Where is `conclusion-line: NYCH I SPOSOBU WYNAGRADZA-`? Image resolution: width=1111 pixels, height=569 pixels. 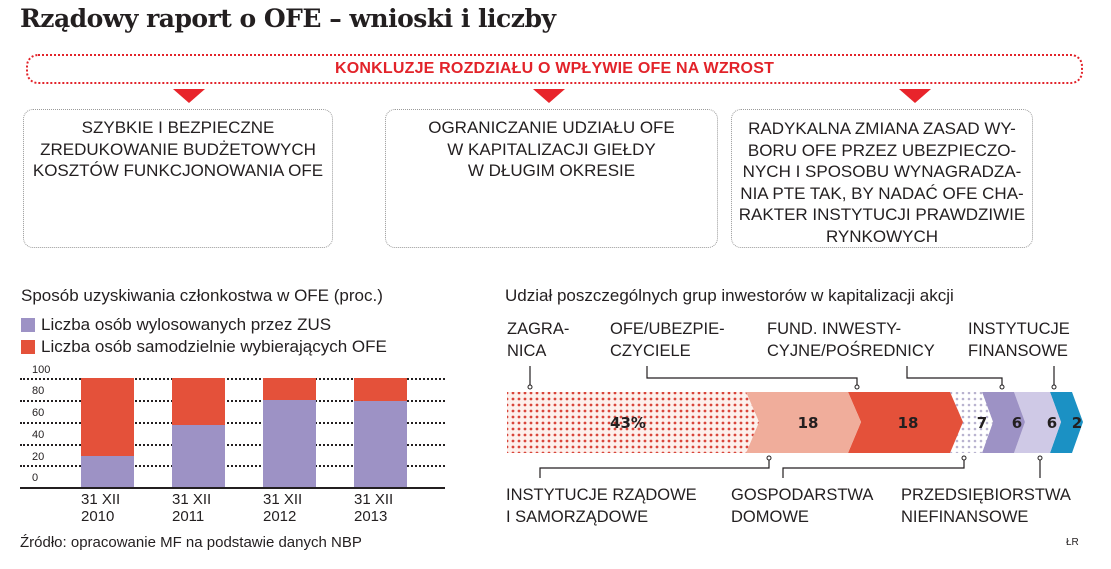 conclusion-line: NYCH I SPOSOBU WYNAGRADZA- is located at coordinates (882, 171).